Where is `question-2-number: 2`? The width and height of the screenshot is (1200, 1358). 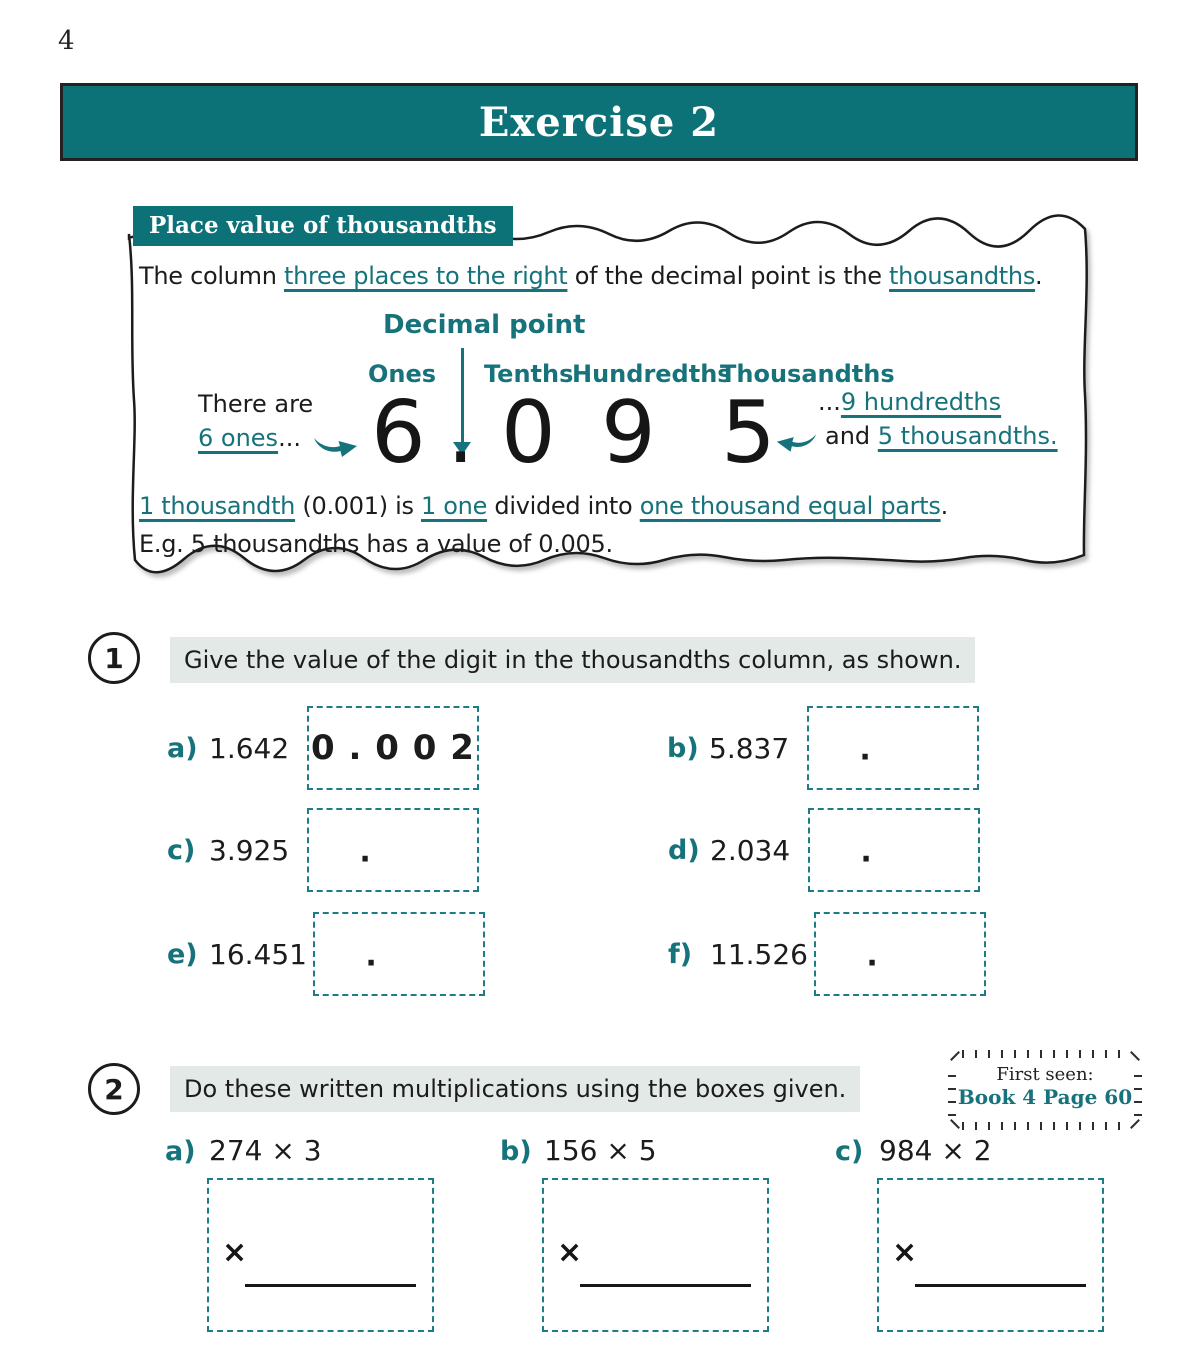 question-2-number: 2 is located at coordinates (114, 1089).